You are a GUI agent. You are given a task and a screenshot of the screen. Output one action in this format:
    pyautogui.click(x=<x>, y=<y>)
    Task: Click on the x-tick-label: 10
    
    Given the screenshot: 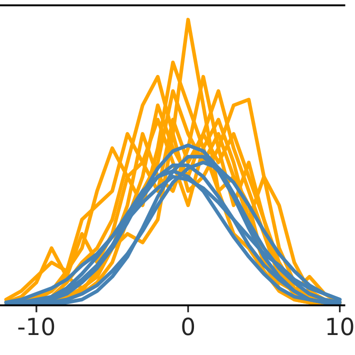 What is the action you would take?
    pyautogui.click(x=340, y=327)
    